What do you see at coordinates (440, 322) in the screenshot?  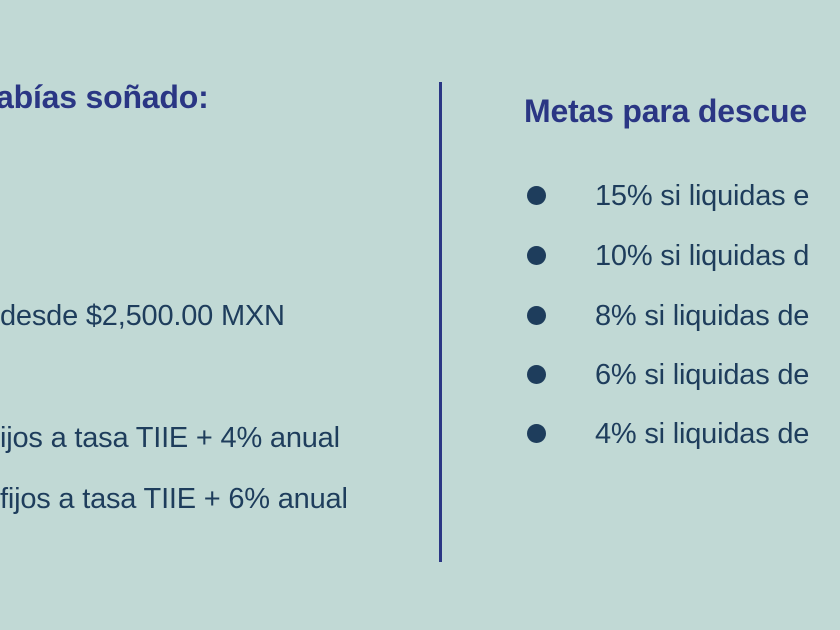 I see `vertical-divider` at bounding box center [440, 322].